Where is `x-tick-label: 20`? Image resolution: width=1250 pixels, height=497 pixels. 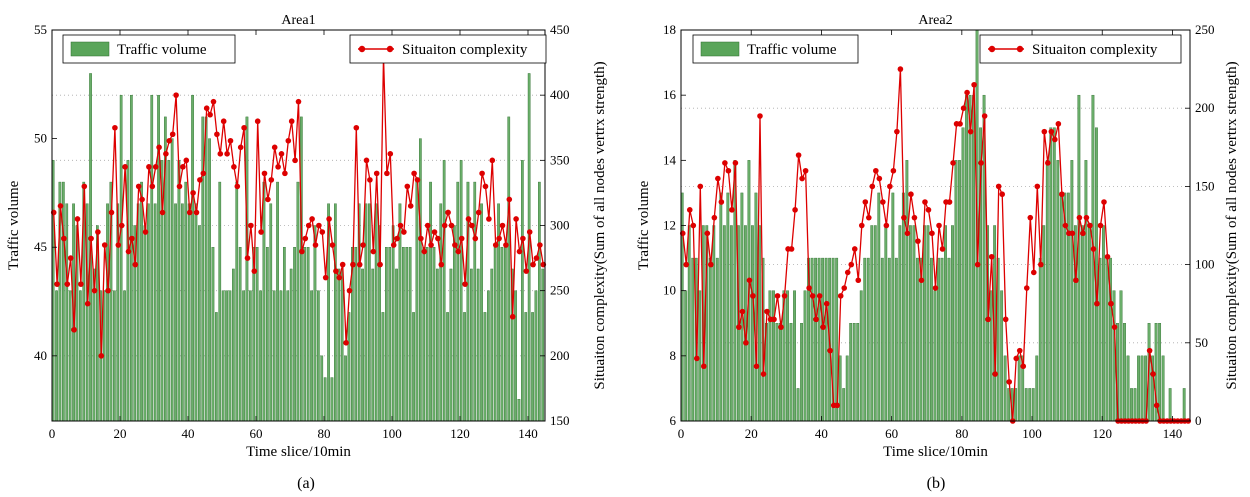
x-tick-label: 20 is located at coordinates (120, 433).